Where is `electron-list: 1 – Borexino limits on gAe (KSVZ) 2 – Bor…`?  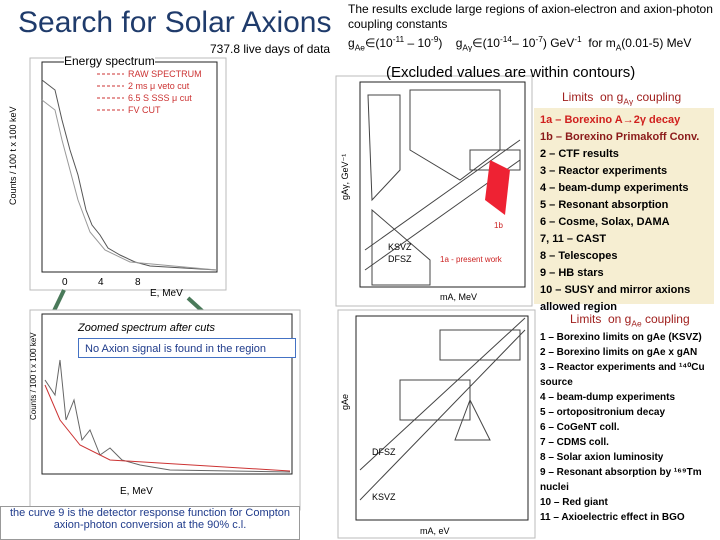 electron-list: 1 – Borexino limits on gAe (KSVZ) 2 – Bor… is located at coordinates (629, 427).